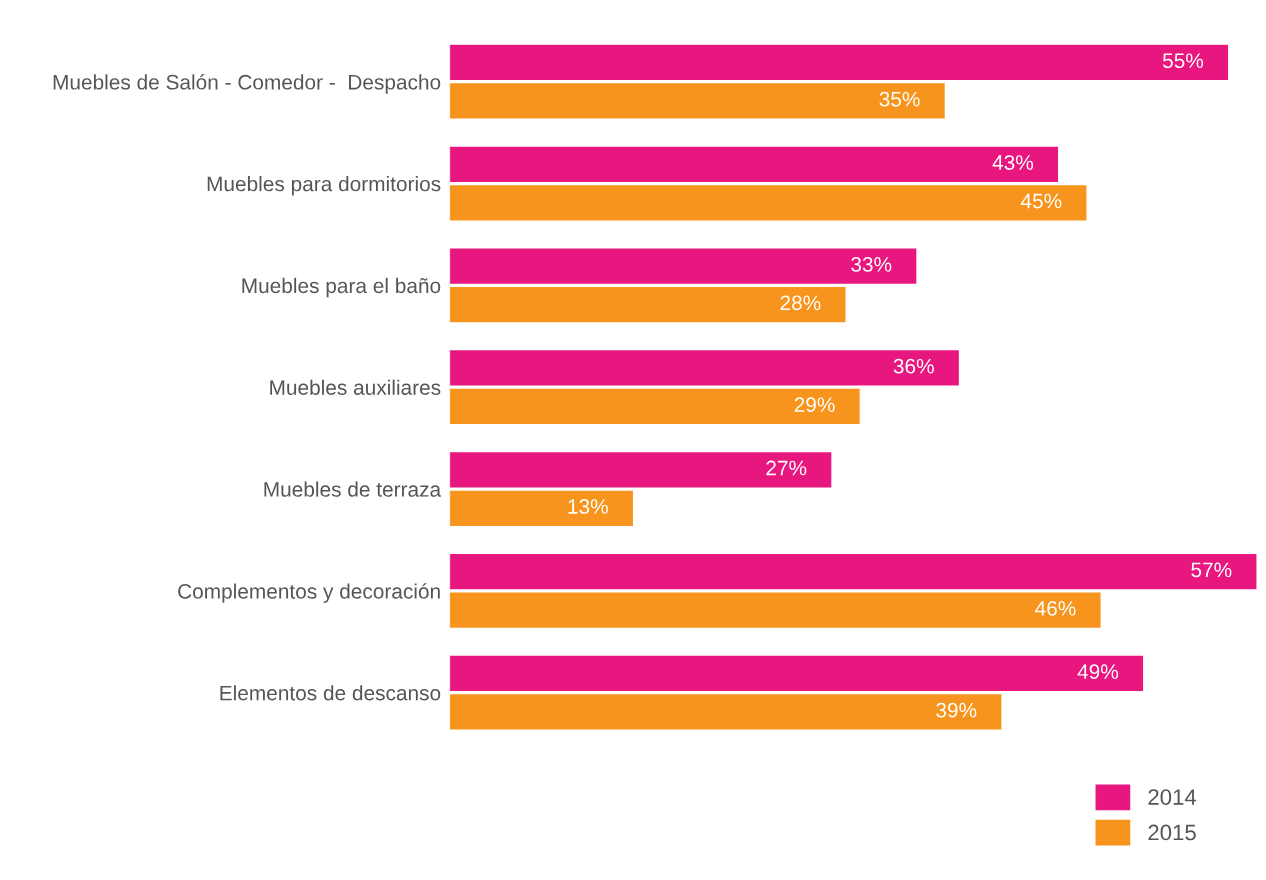 The width and height of the screenshot is (1266, 880). Describe the element at coordinates (871, 264) in the screenshot. I see `data-label: 33%` at that location.